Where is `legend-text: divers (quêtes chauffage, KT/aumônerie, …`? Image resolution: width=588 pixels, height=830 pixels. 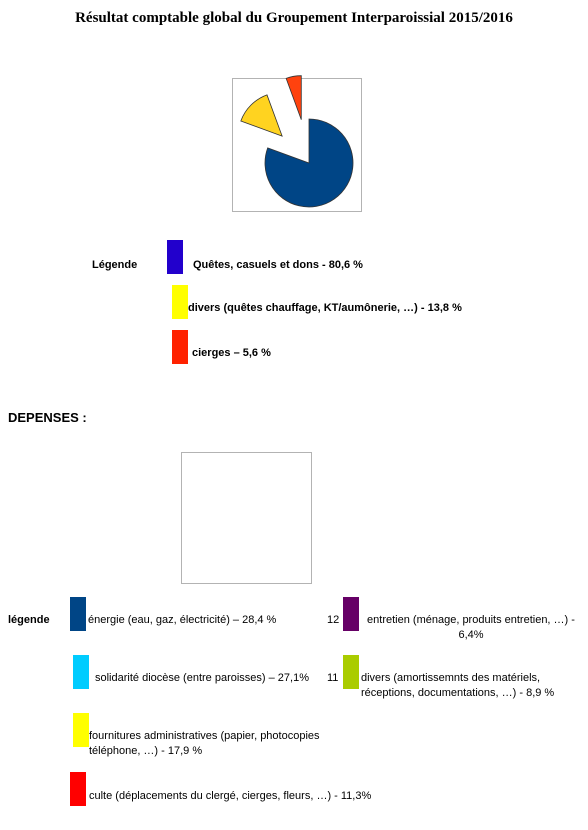
legend-text: divers (quêtes chauffage, KT/aumônerie, … is located at coordinates (325, 308).